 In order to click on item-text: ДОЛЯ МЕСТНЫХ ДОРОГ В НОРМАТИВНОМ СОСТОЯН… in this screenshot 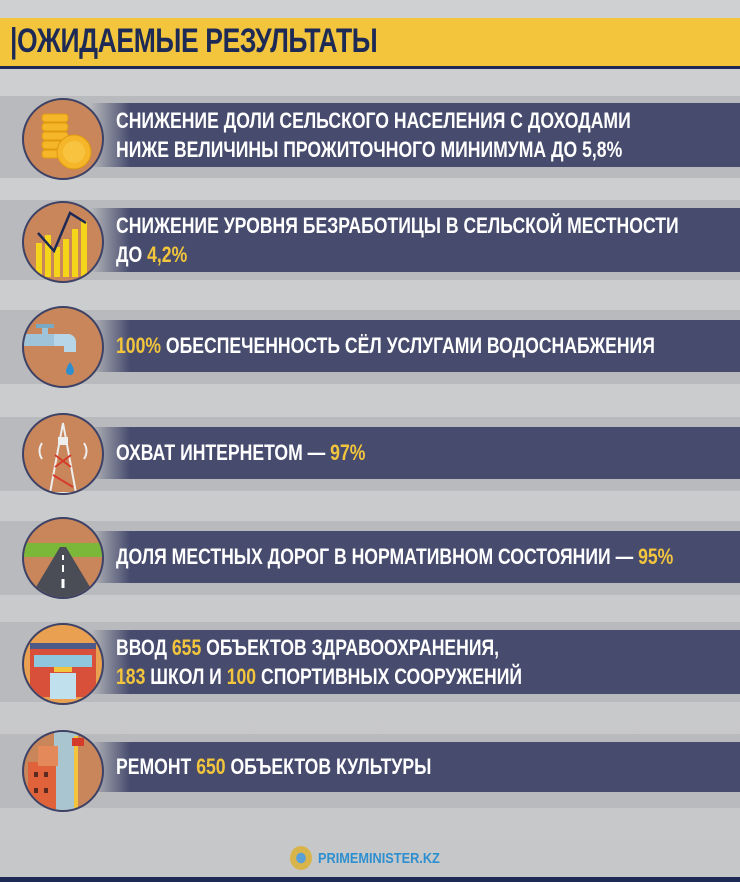, I will do `click(394, 556)`.